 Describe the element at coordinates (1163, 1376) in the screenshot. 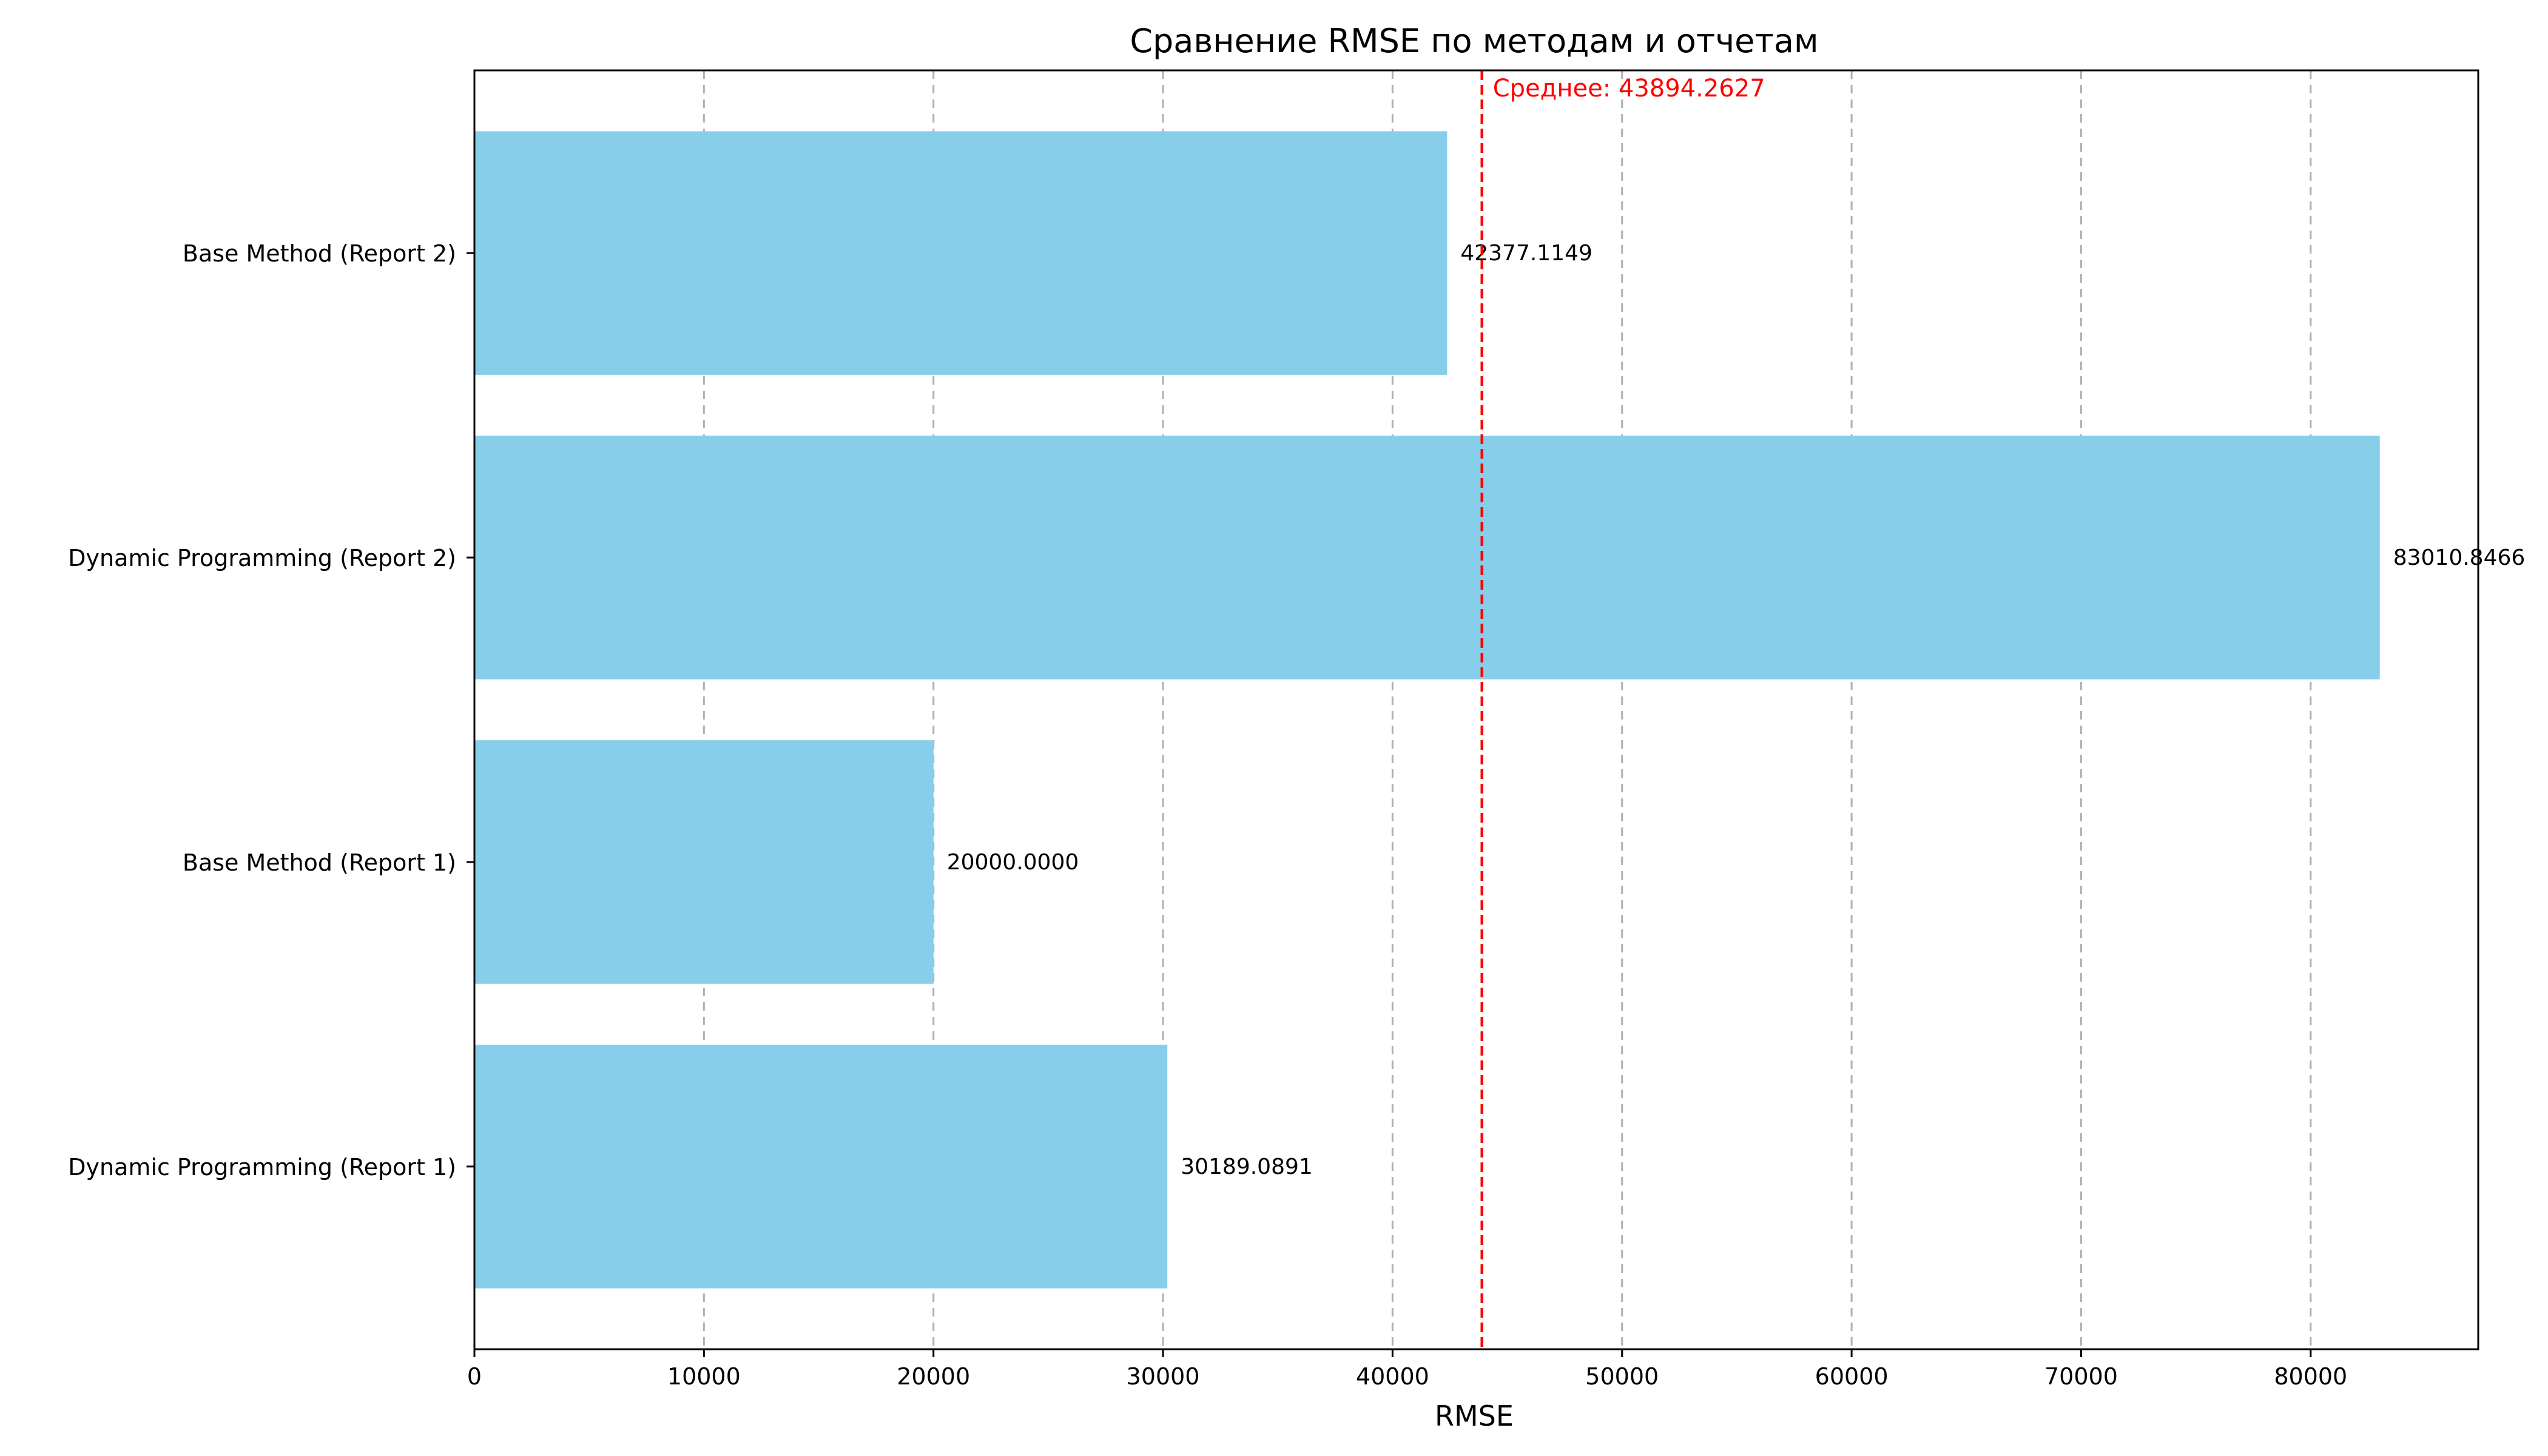

I see `x-tick-label: 30000` at that location.